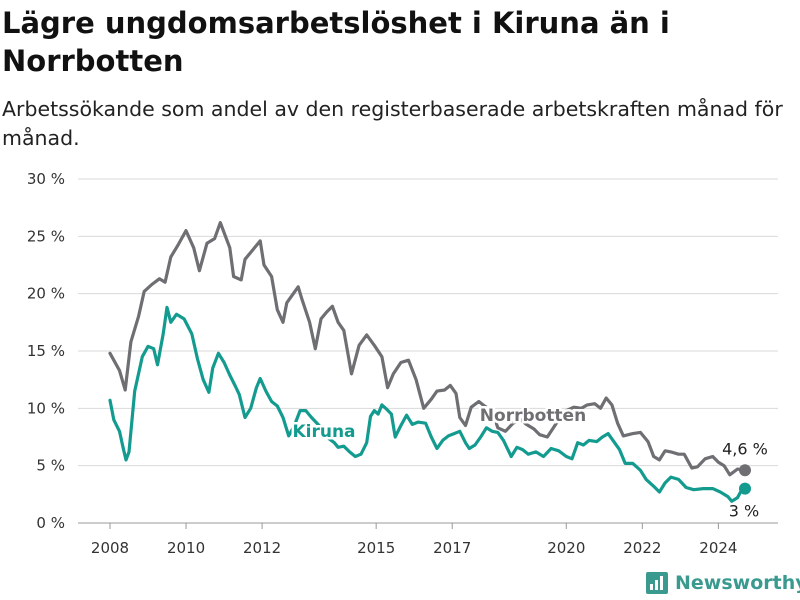  I want to click on end-label-kiruna: 3 %, so click(744, 511).